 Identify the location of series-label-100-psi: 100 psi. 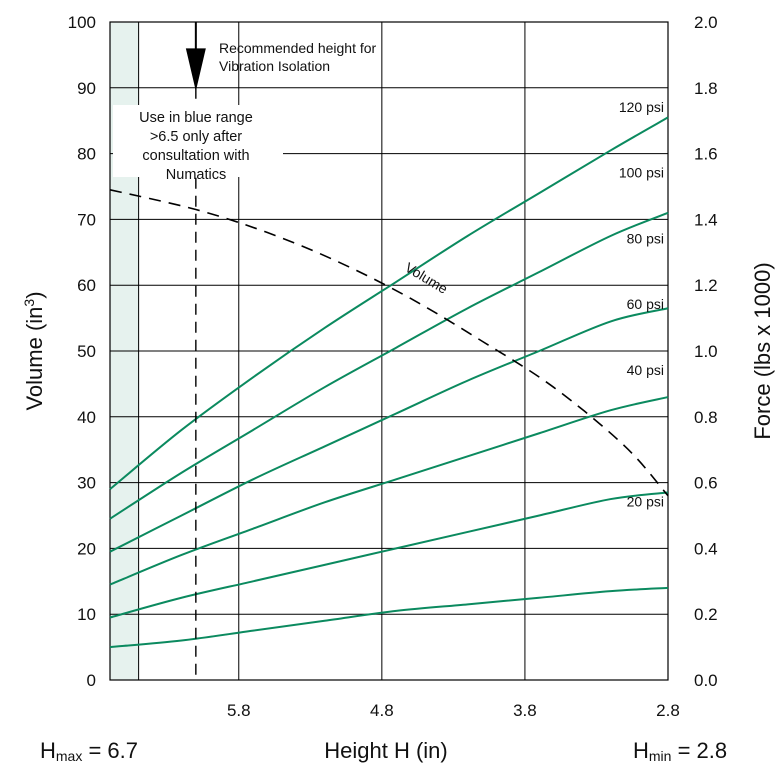
(641, 173).